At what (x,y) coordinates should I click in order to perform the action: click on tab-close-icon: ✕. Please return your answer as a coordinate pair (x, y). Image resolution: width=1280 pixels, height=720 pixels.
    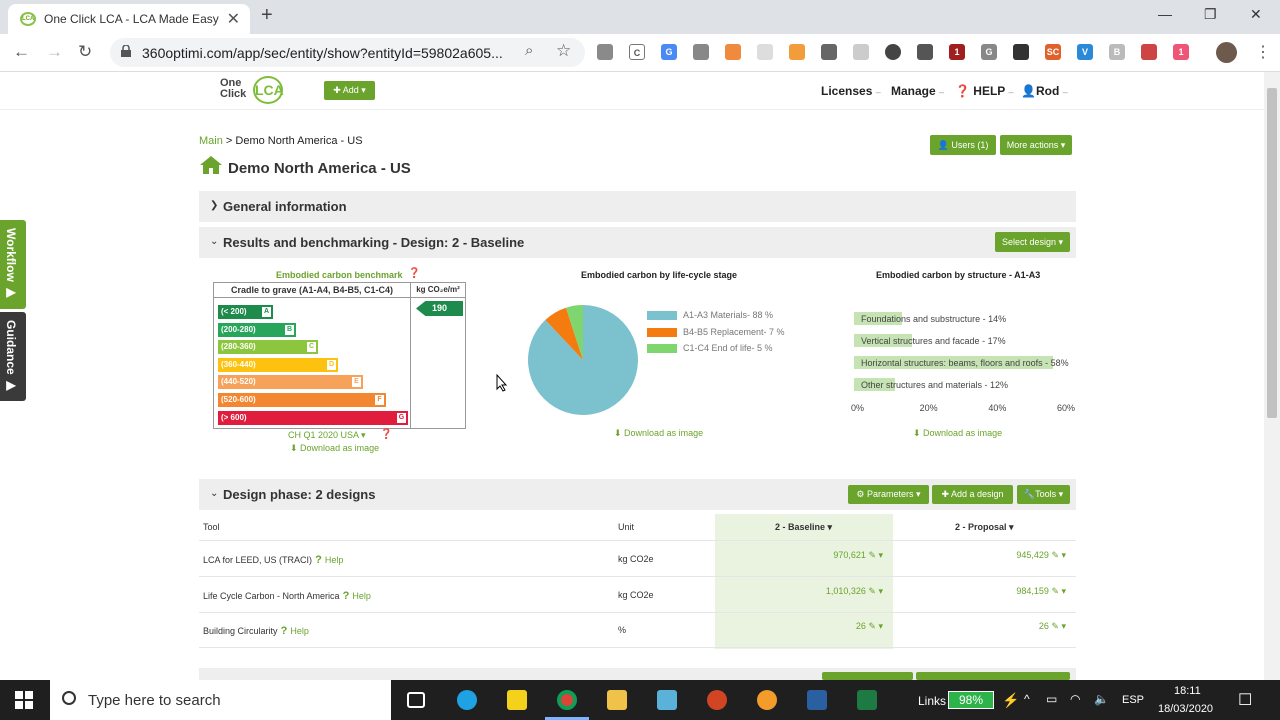
    Looking at the image, I should click on (233, 19).